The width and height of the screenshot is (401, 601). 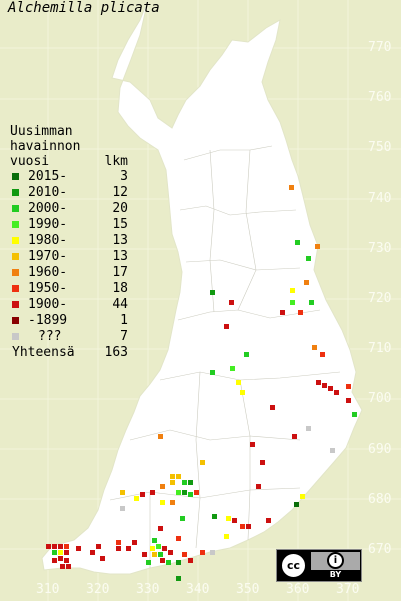 I want to click on y-axis-label: 770, so click(x=380, y=47).